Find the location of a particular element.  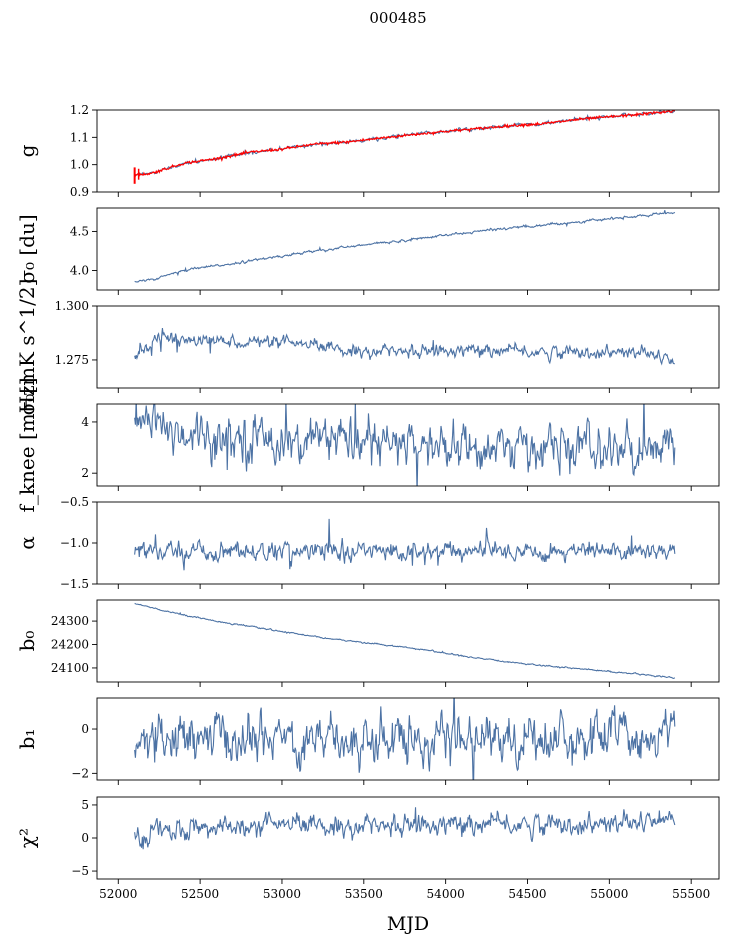

x-tick-label: 53000 is located at coordinates (282, 894).